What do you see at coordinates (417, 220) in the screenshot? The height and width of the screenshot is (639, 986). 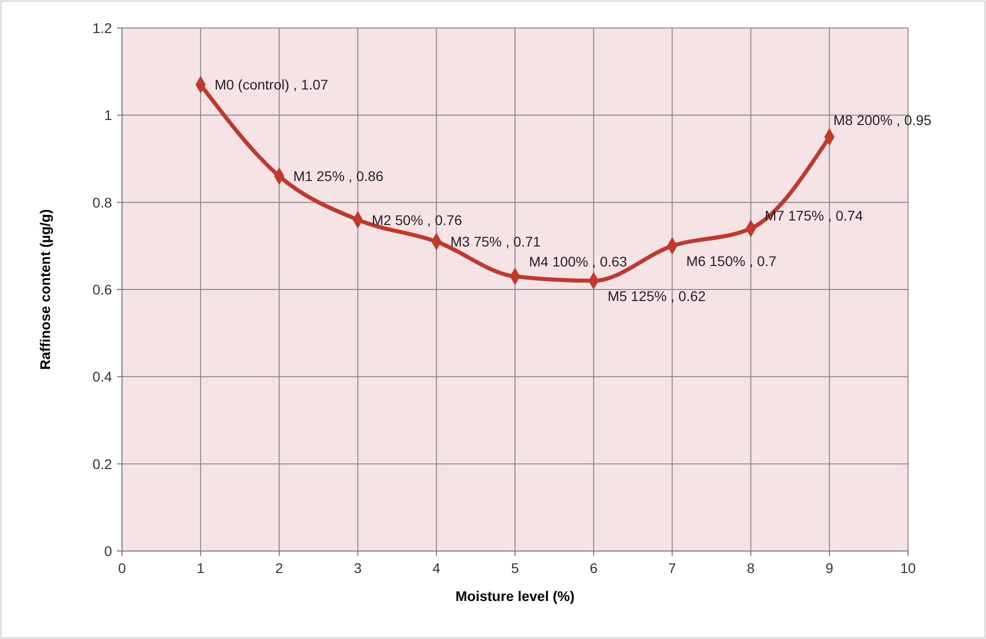 I see `data-label: M2 50% , 0.76` at bounding box center [417, 220].